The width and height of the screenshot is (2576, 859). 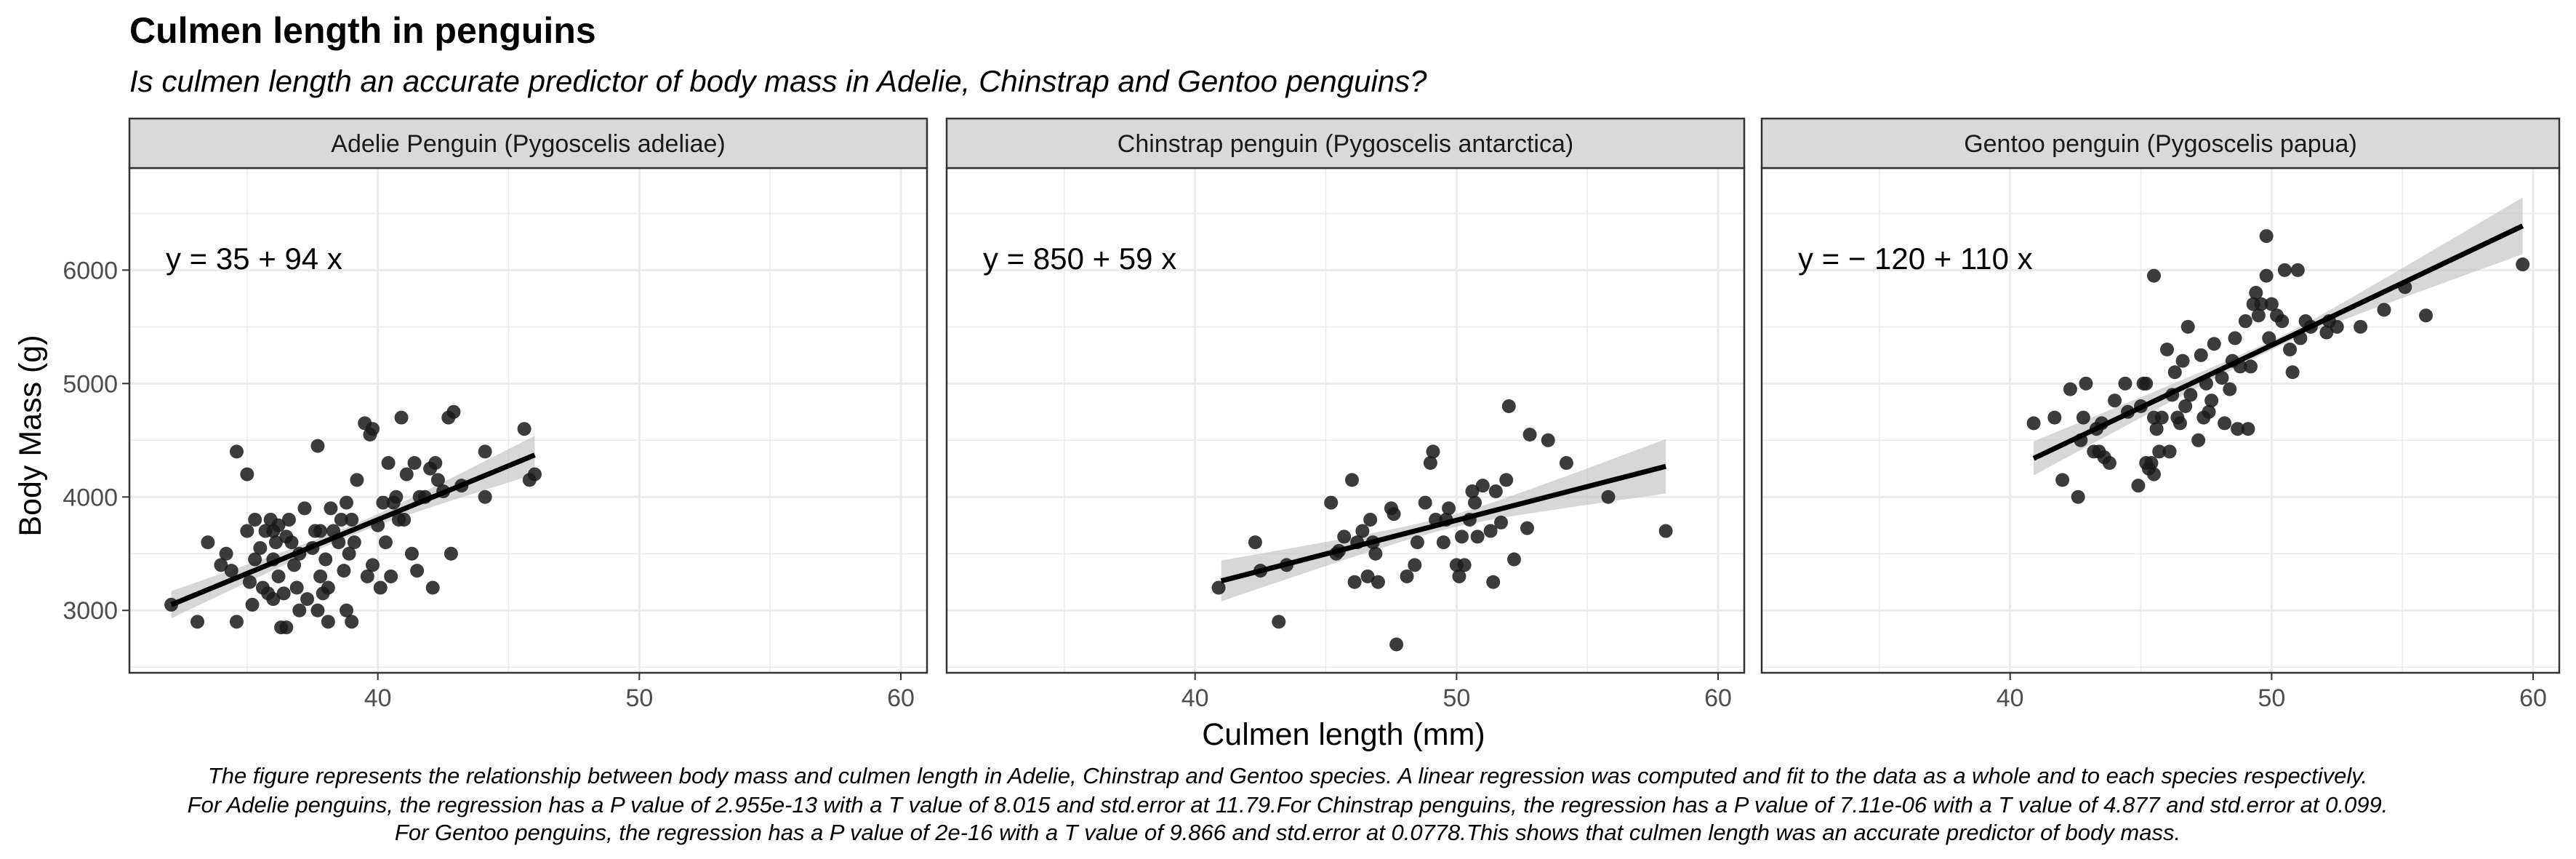 I want to click on y-tick-label: 4000, so click(x=90, y=497).